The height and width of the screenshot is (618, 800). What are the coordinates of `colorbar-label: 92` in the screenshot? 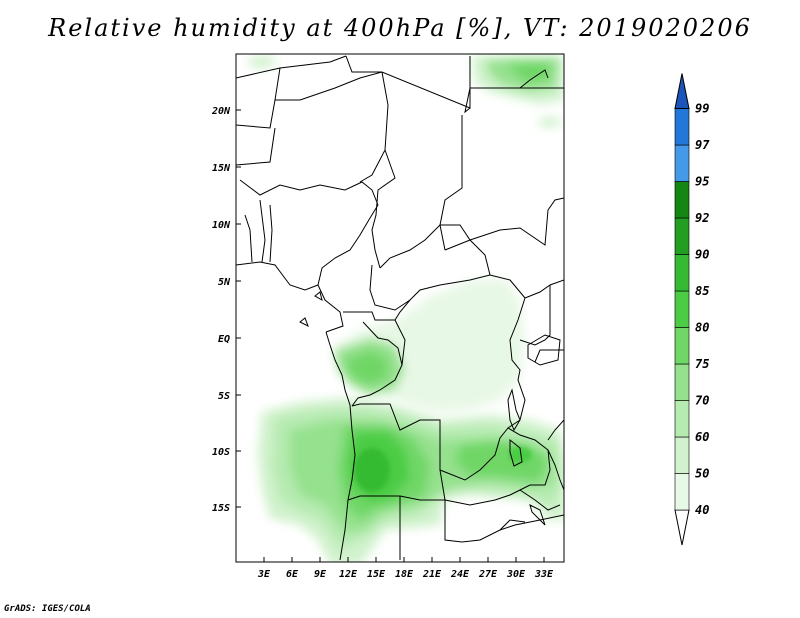 It's located at (702, 218).